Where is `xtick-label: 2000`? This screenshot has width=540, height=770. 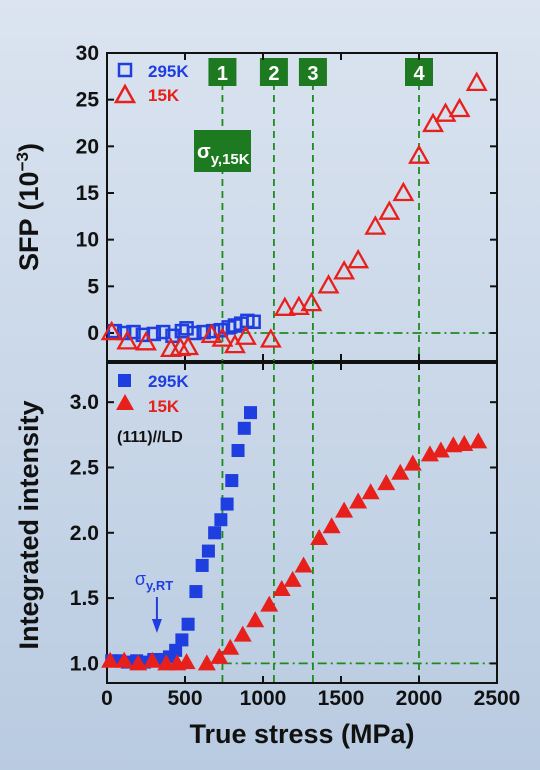
xtick-label: 2000 is located at coordinates (419, 698).